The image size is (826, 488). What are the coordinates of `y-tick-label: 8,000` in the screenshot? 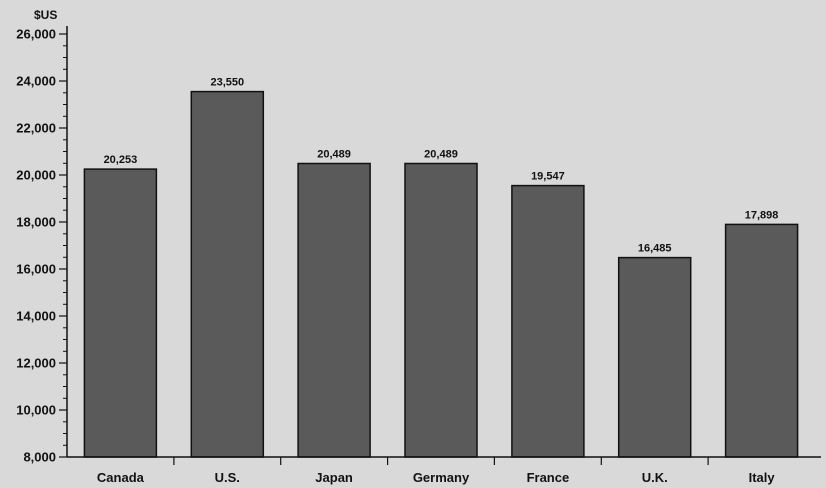 It's located at (39, 457).